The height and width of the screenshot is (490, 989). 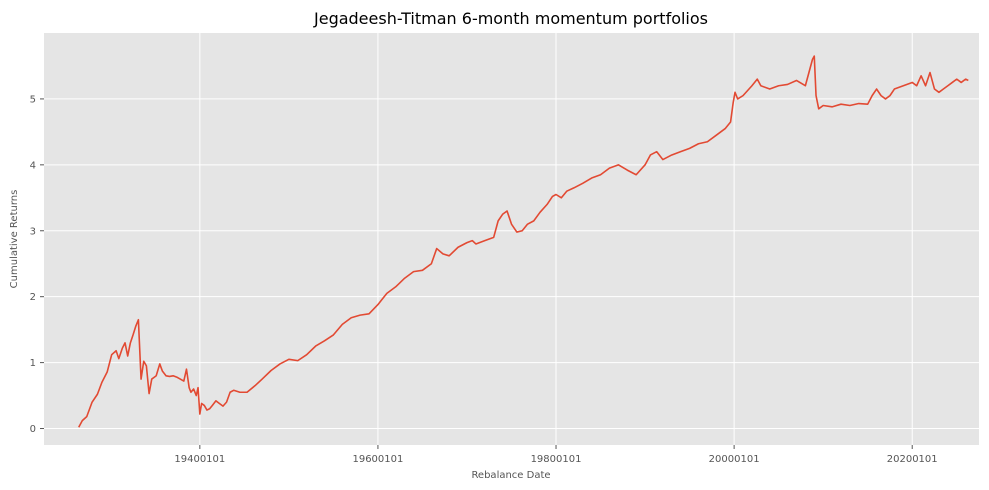 I want to click on y-tick-label: 3, so click(x=33, y=231).